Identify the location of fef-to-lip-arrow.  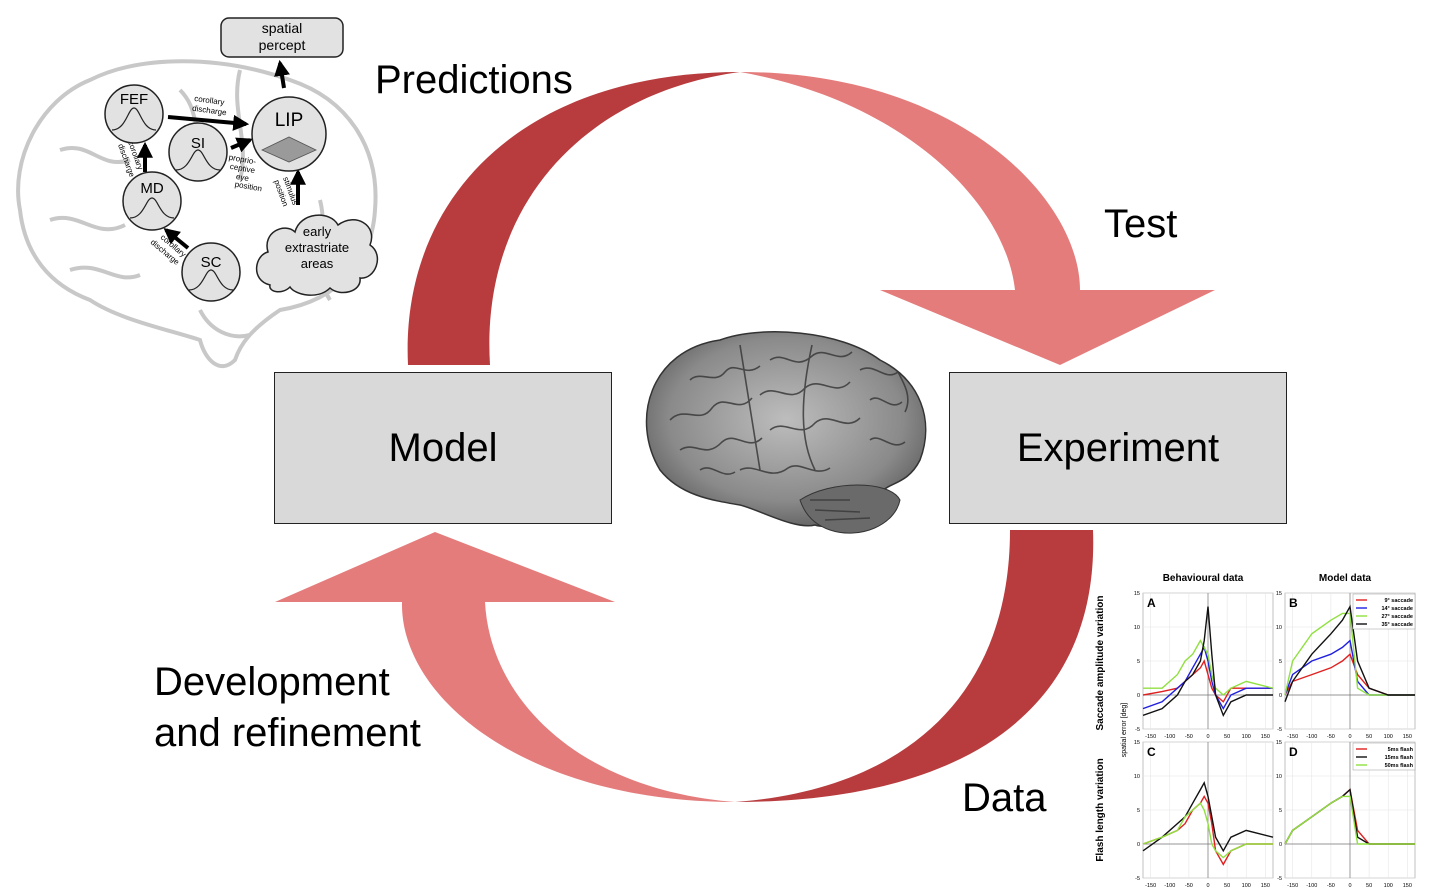
(208, 122).